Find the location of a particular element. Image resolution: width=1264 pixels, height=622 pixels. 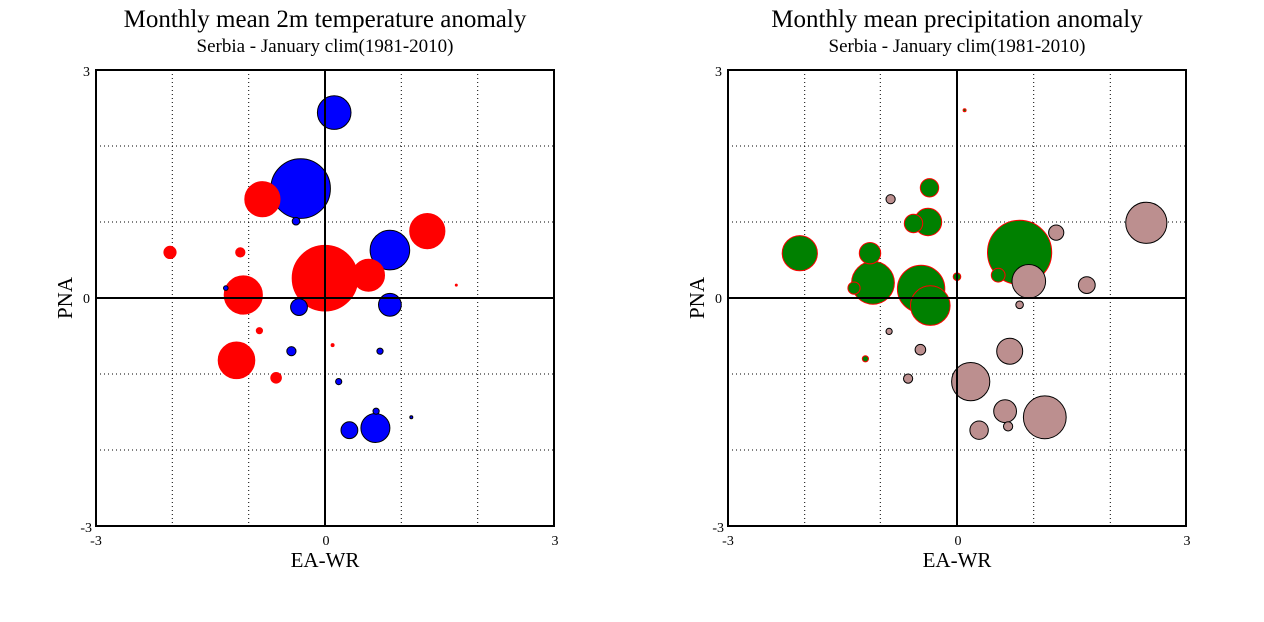

chart-title: Monthly mean 2m temperature anomaly is located at coordinates (325, 19).